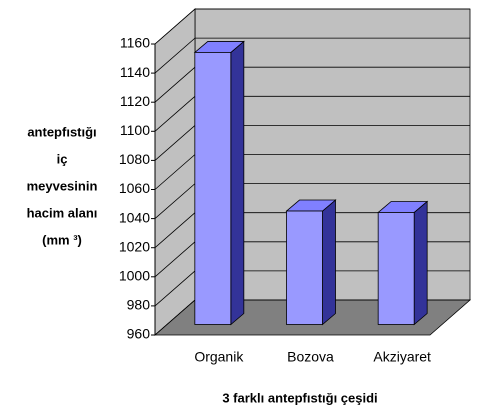 Image resolution: width=479 pixels, height=418 pixels. What do you see at coordinates (310, 357) in the screenshot?
I see `x-tick-label: Bozova` at bounding box center [310, 357].